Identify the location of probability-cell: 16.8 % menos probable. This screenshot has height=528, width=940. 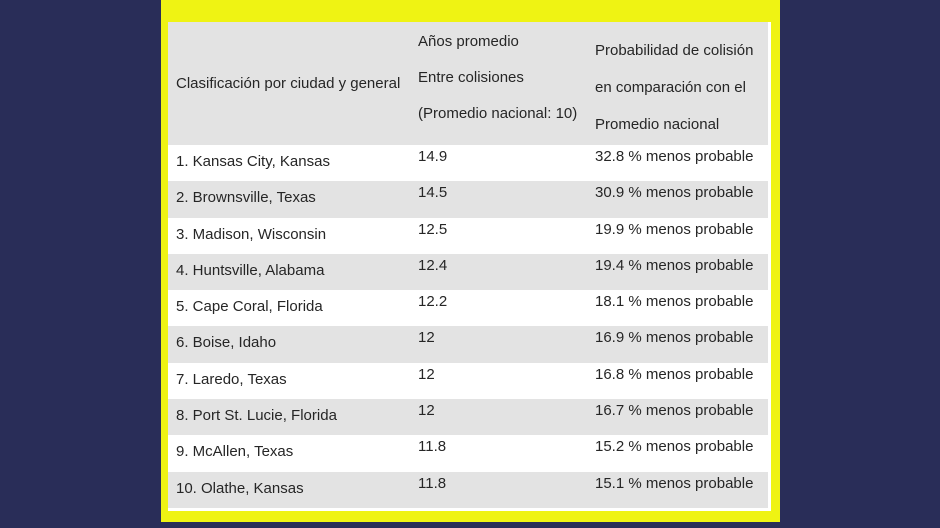
(674, 374).